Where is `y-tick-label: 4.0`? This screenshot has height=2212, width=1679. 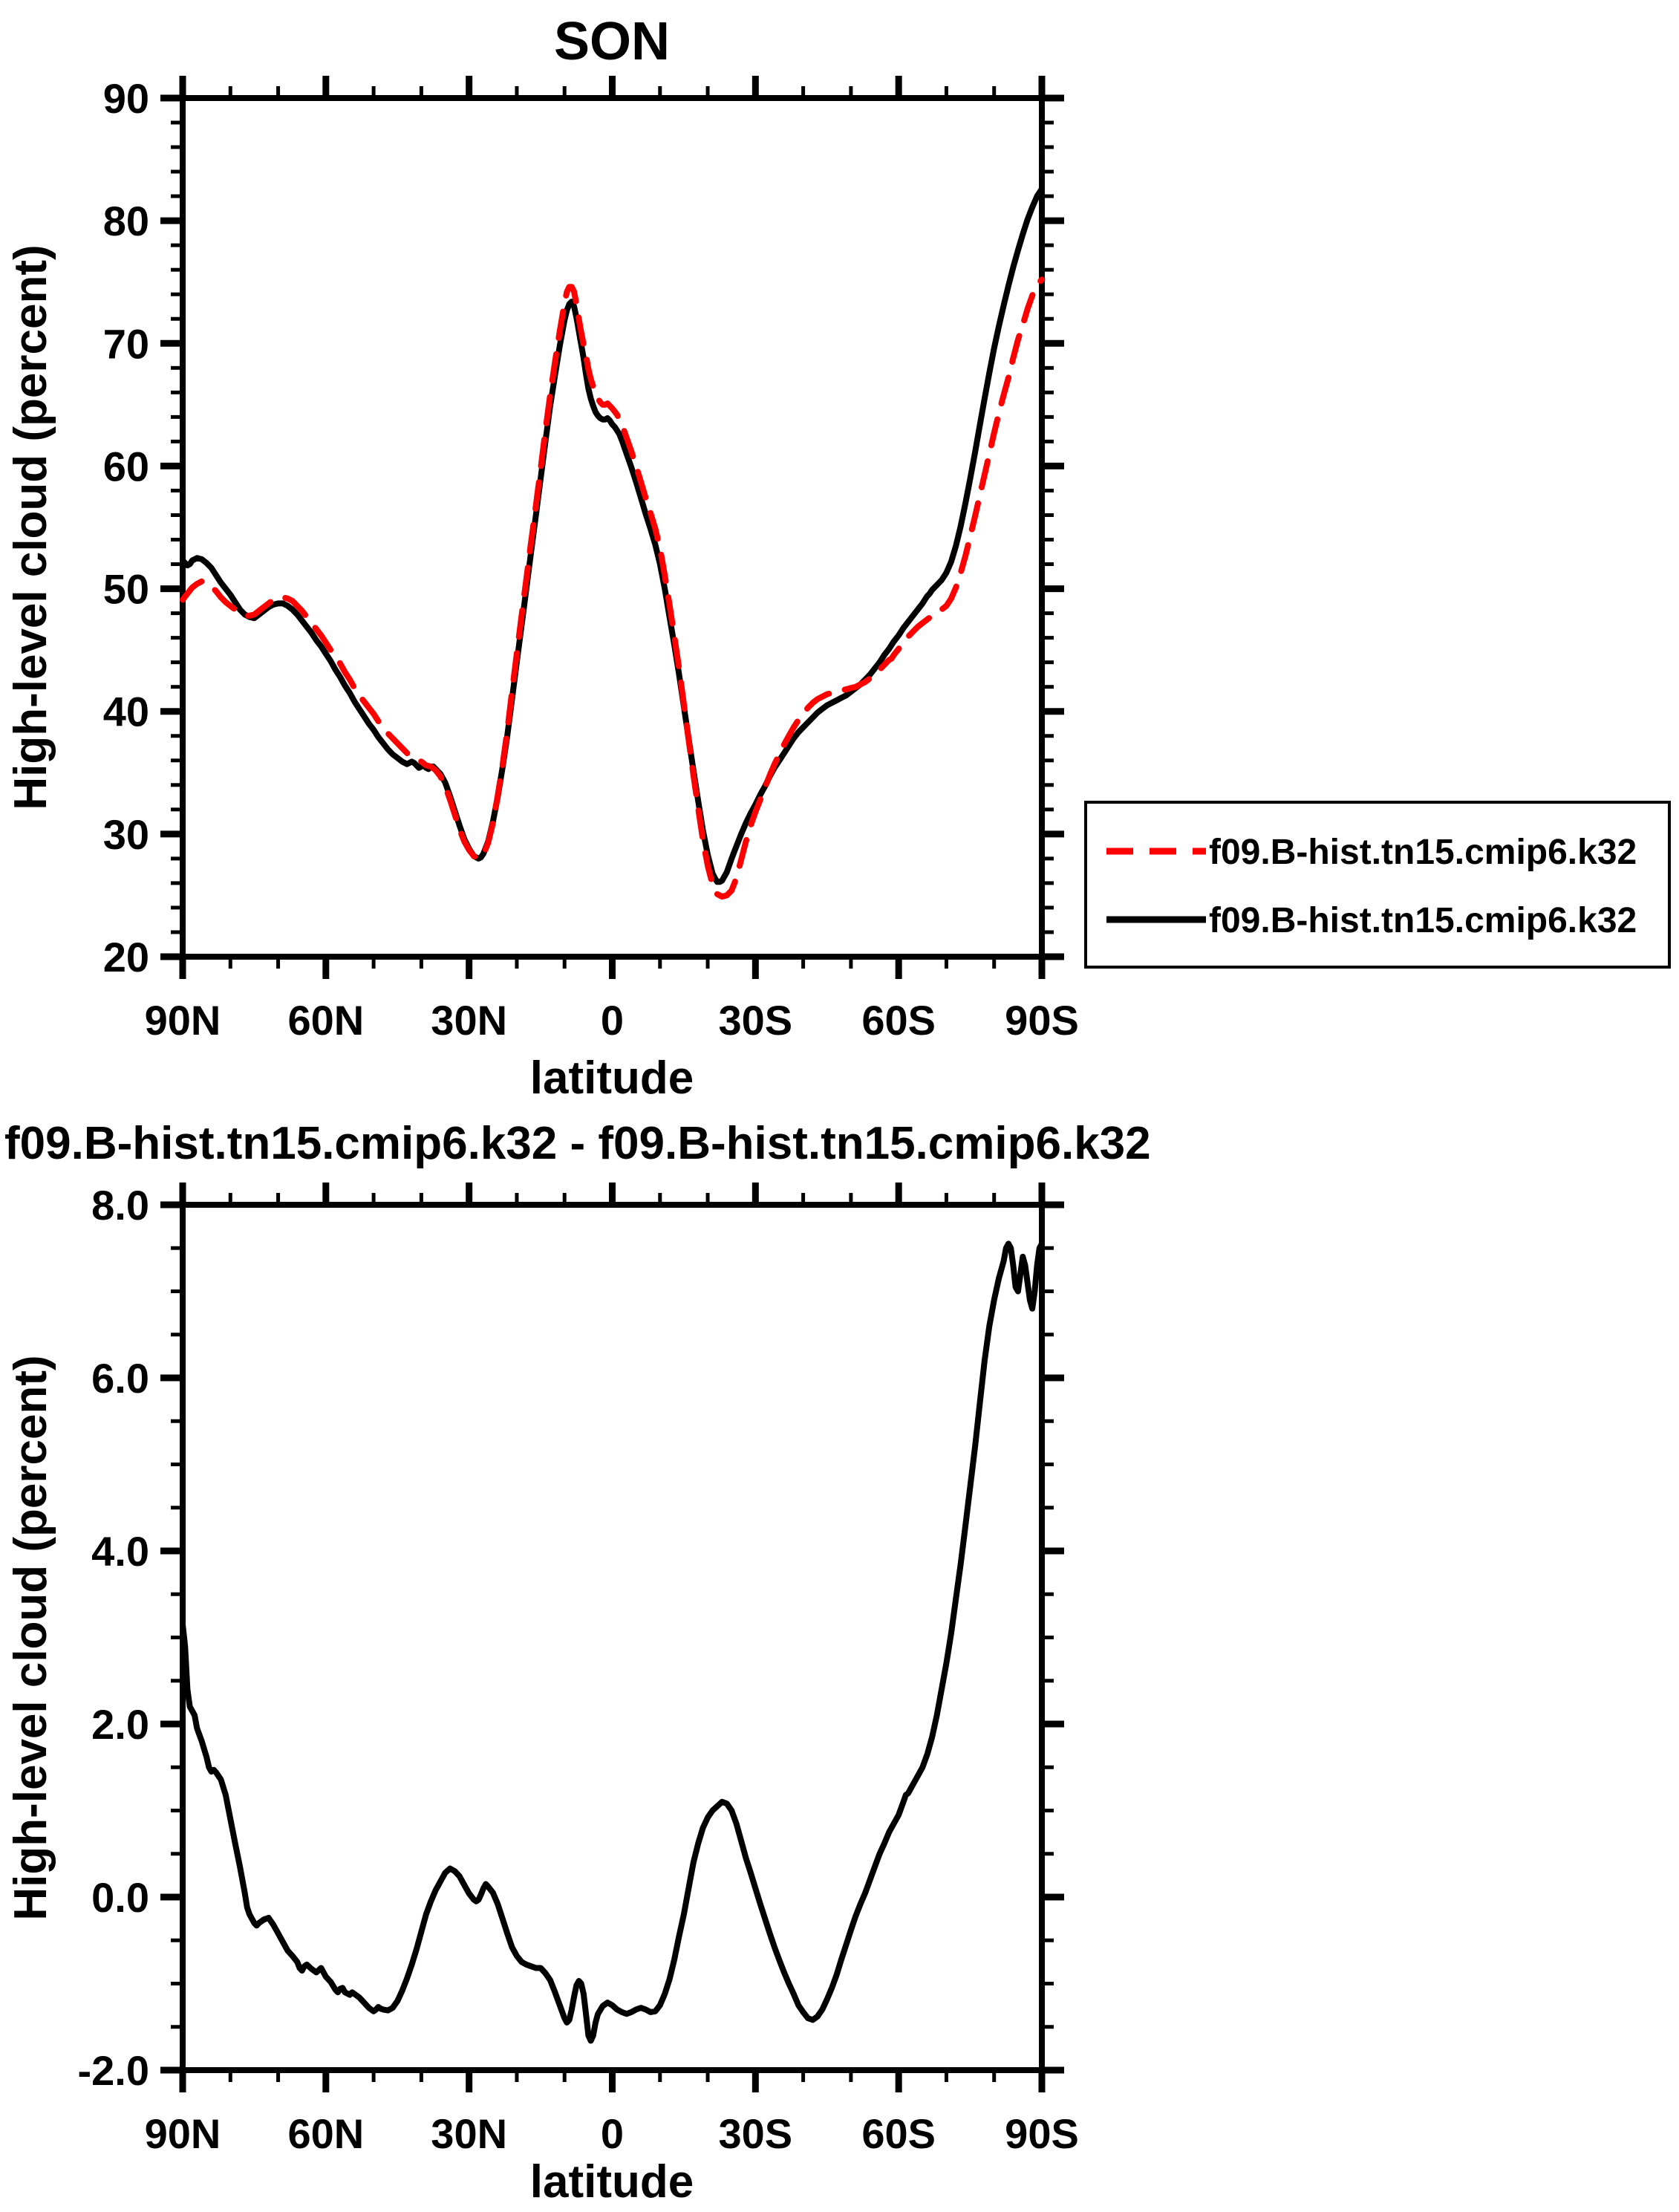
y-tick-label: 4.0 is located at coordinates (120, 1551).